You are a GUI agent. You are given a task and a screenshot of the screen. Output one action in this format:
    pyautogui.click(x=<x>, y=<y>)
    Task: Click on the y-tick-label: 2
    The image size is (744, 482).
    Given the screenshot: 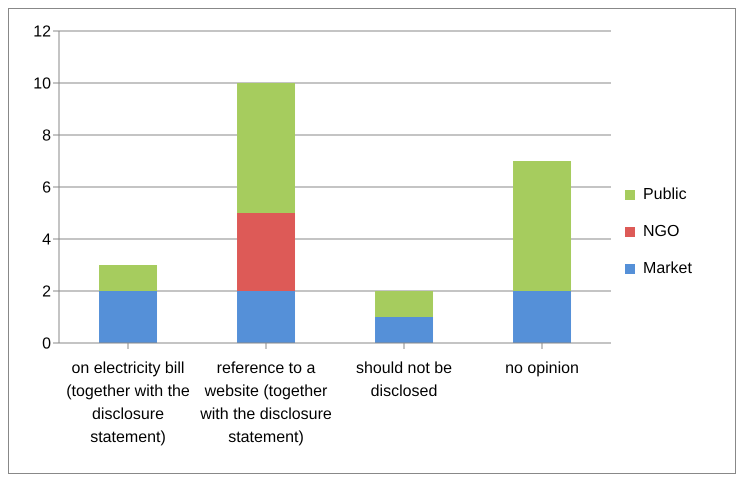 What is the action you would take?
    pyautogui.click(x=47, y=292)
    